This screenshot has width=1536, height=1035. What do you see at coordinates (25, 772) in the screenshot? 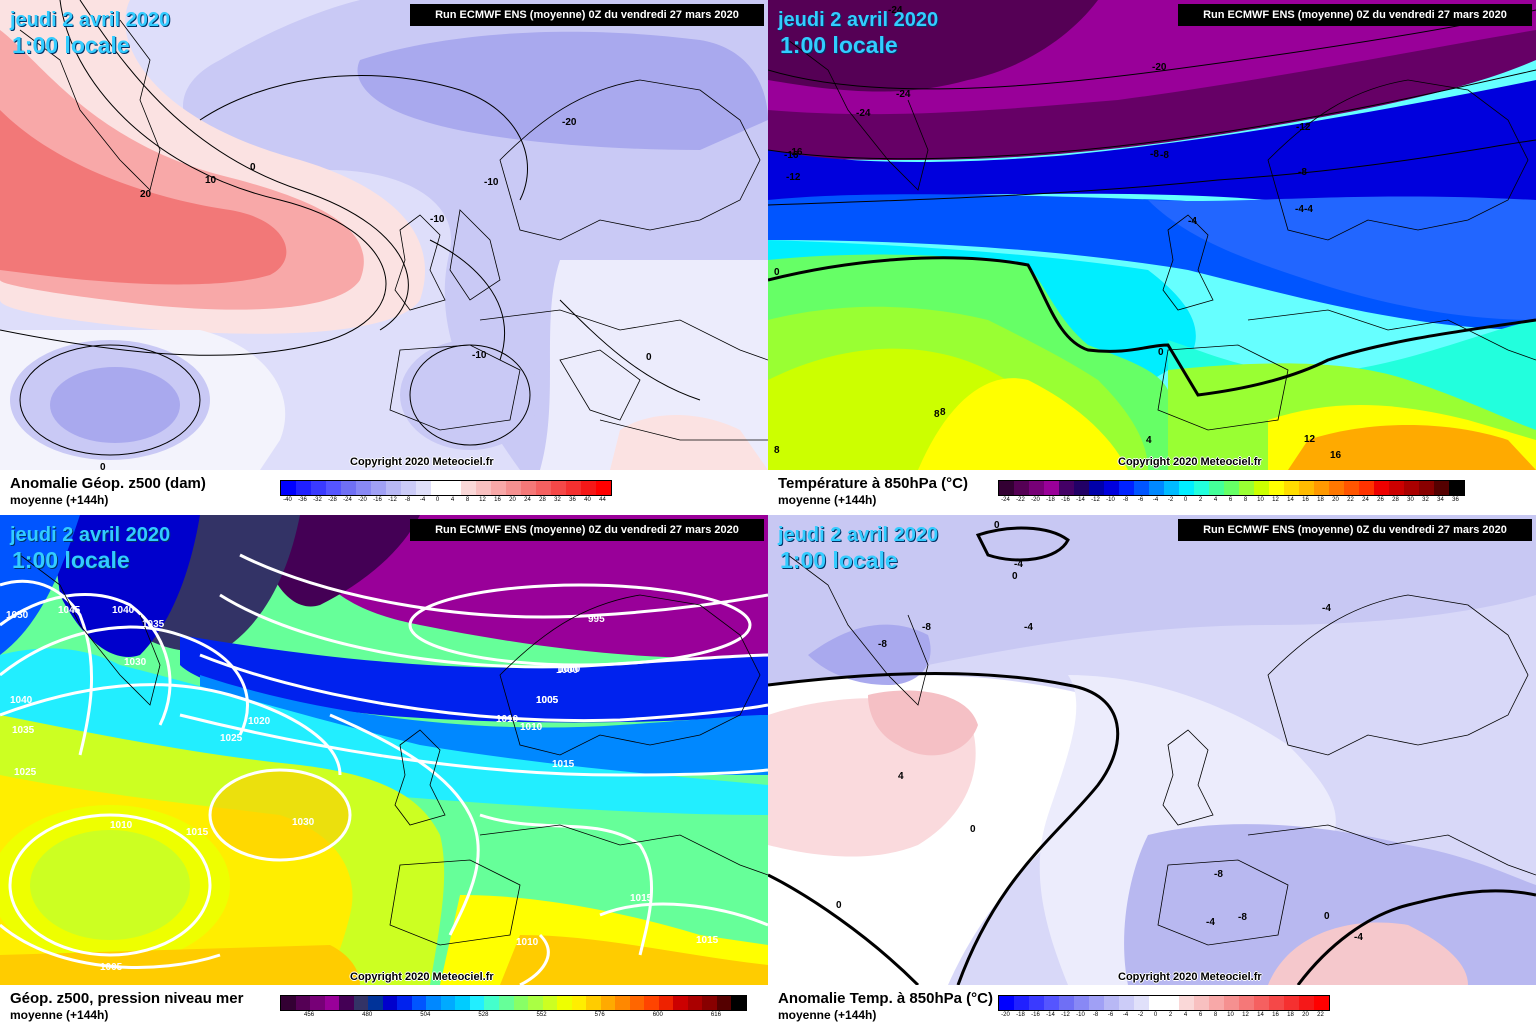
I see `contour-label: 1025` at bounding box center [25, 772].